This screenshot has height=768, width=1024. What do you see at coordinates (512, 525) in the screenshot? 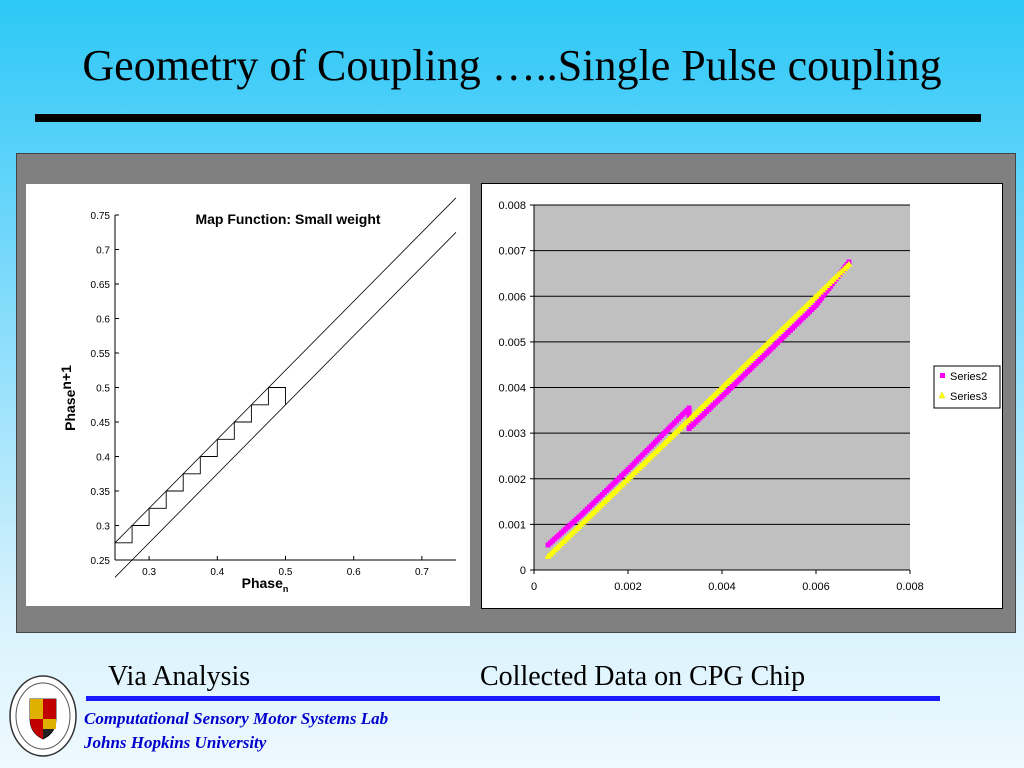
I see `y-tick-label: 0.001` at bounding box center [512, 525].